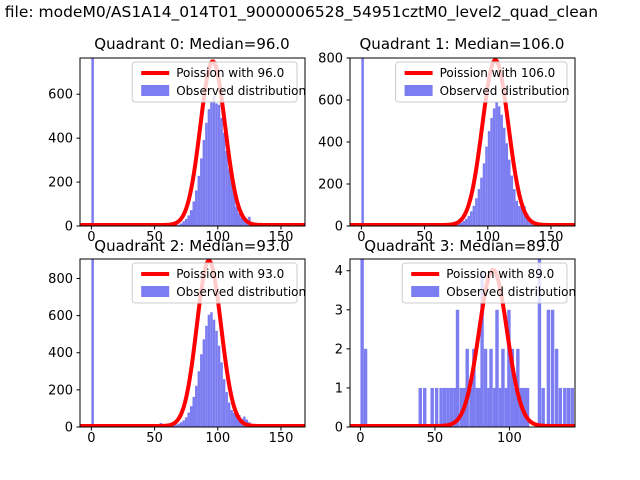 The image size is (640, 480). Describe the element at coordinates (482, 82) in the screenshot. I see `legend: Poission with 106.0 Observed distribution` at that location.